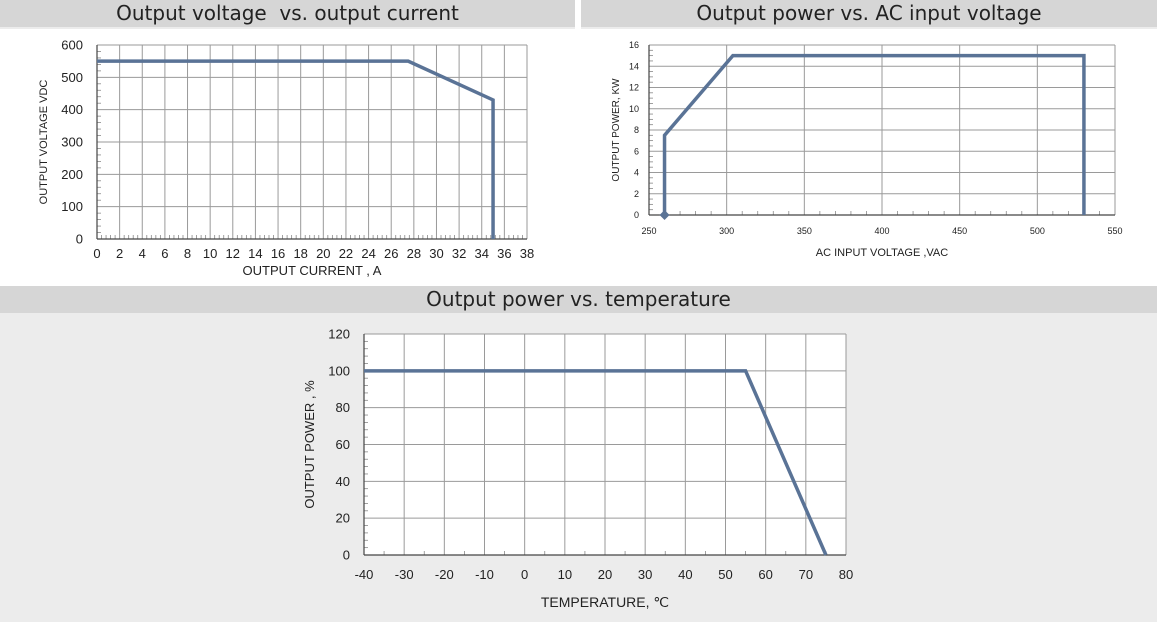  I want to click on data-point-marker, so click(664, 215).